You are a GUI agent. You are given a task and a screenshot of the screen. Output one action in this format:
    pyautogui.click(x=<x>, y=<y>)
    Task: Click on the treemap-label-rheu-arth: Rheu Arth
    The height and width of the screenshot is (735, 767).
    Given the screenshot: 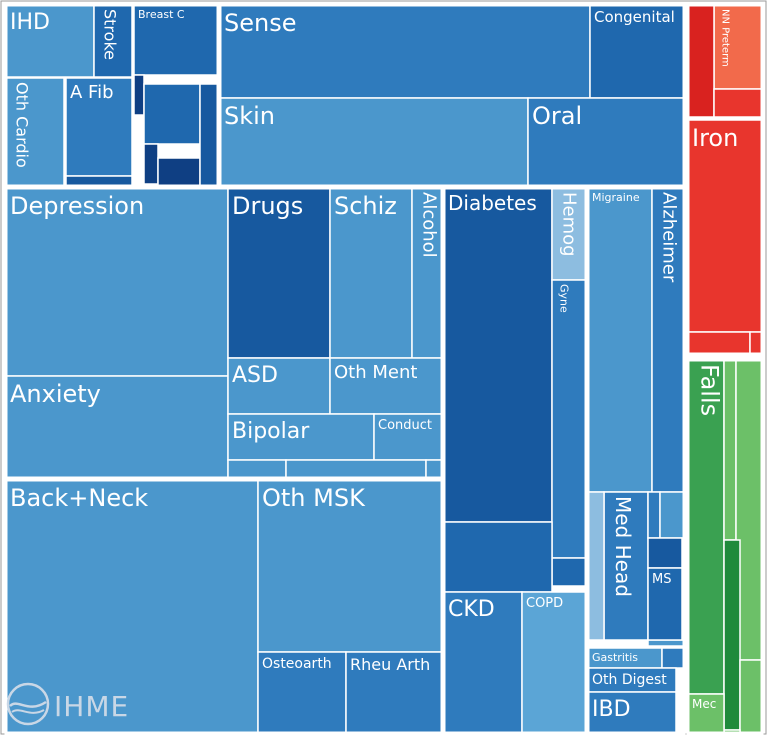 What is the action you would take?
    pyautogui.click(x=390, y=664)
    